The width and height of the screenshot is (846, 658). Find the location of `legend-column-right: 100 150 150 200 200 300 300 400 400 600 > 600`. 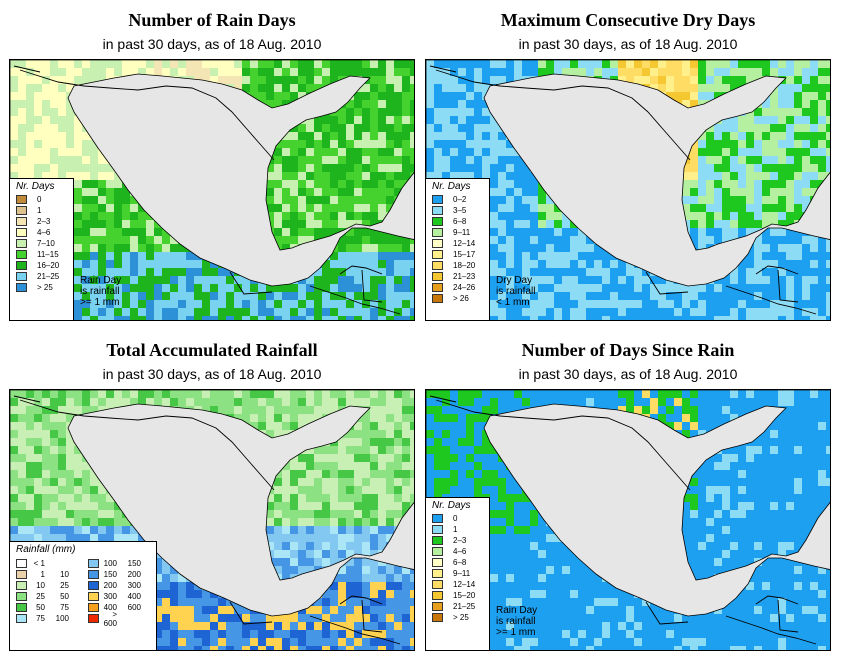

legend-column-right: 100 150 150 200 200 300 300 400 400 600 > 600 is located at coordinates (114, 593).